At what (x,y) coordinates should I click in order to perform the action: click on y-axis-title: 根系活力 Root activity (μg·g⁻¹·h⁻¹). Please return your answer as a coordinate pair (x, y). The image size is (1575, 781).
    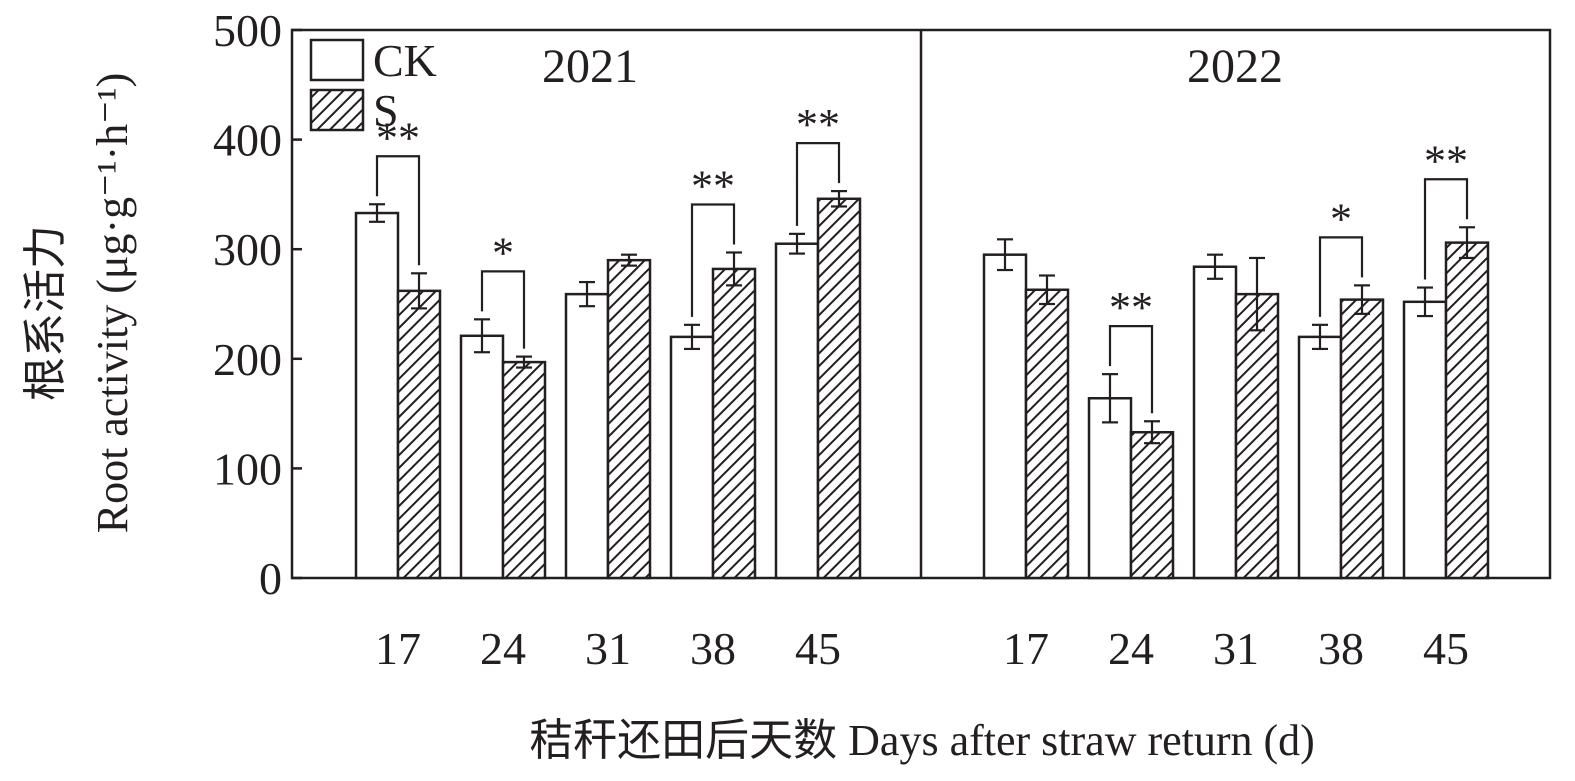
    Looking at the image, I should click on (79, 303).